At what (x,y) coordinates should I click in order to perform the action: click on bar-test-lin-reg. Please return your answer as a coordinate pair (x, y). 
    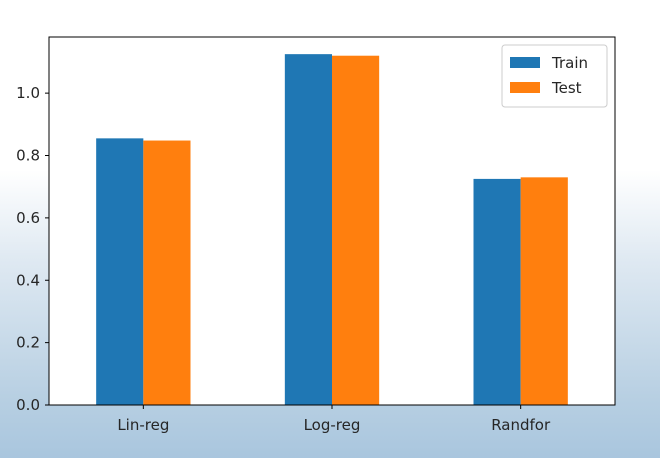
    Looking at the image, I should click on (167, 272).